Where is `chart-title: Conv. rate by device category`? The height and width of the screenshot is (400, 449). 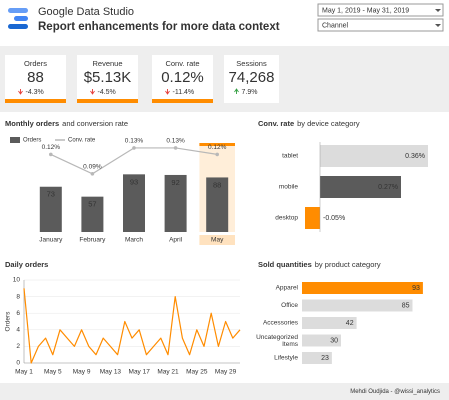 chart-title: Conv. rate by device category is located at coordinates (309, 123).